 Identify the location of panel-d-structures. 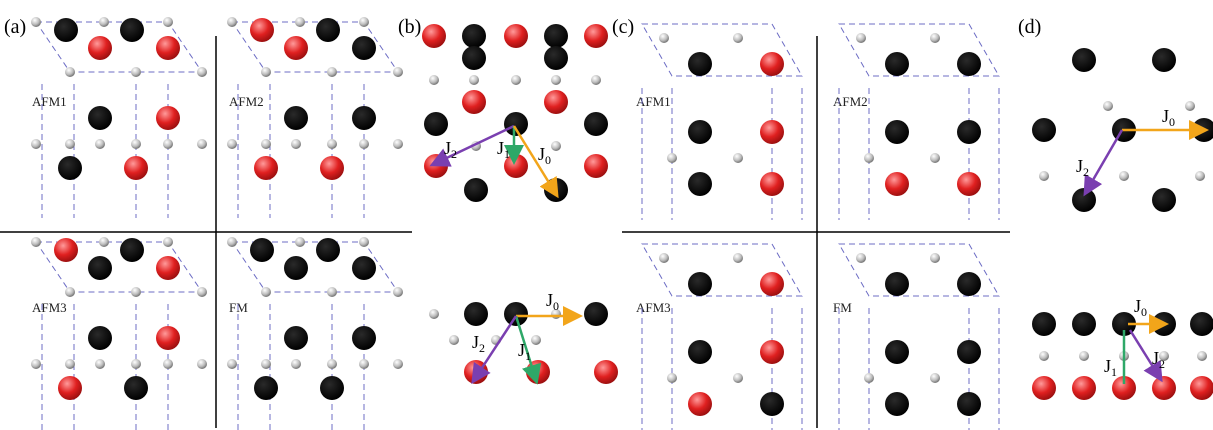
(1122, 224).